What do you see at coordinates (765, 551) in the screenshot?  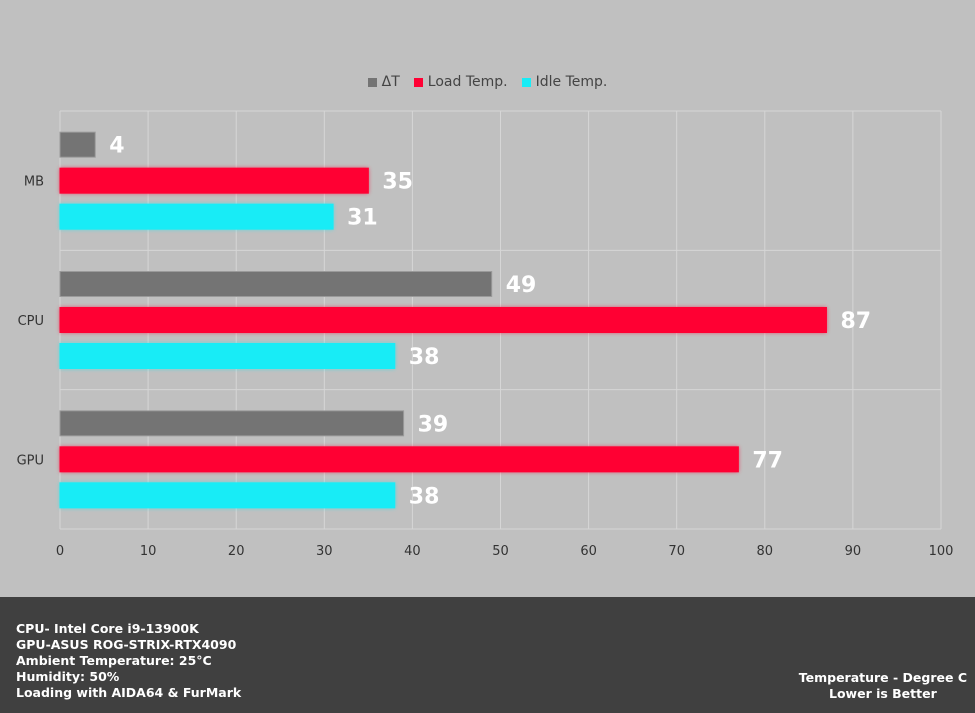 I see `x-tick-label: 80` at bounding box center [765, 551].